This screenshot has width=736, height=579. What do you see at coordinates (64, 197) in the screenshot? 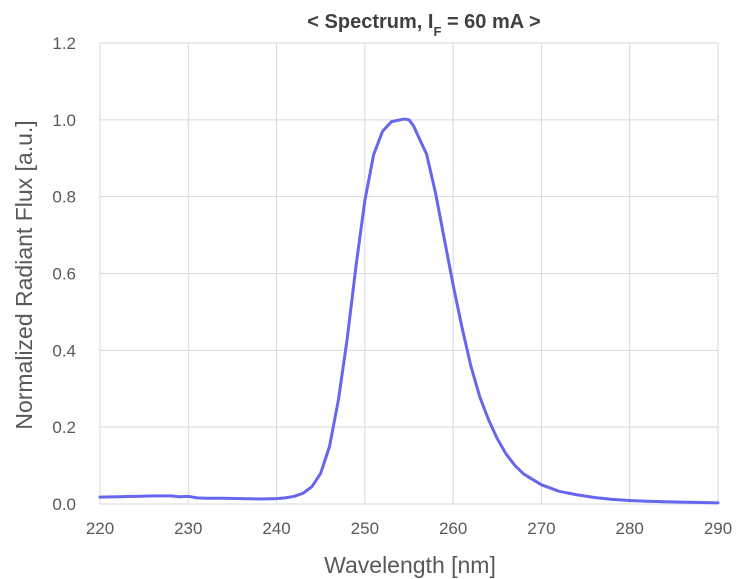
I see `y-tick-label: 0.8` at bounding box center [64, 197].